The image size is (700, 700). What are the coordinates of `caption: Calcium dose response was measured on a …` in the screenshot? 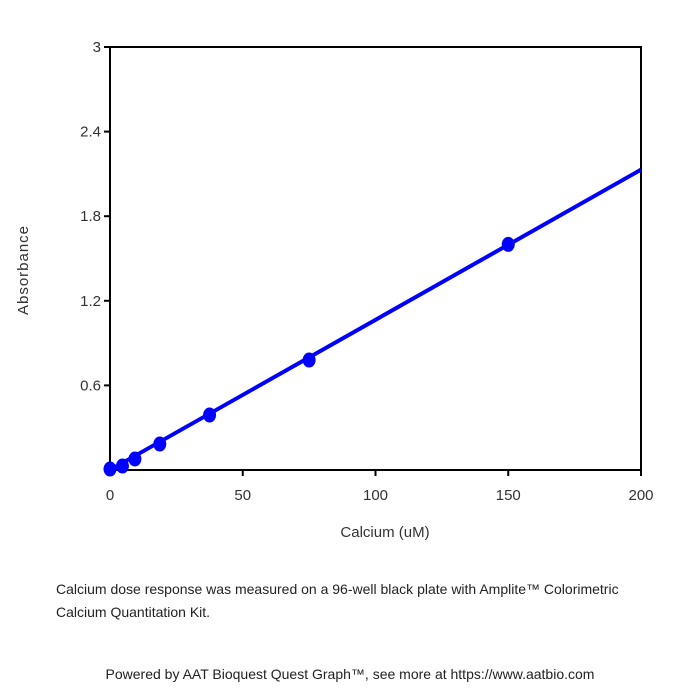 It's located at (337, 600).